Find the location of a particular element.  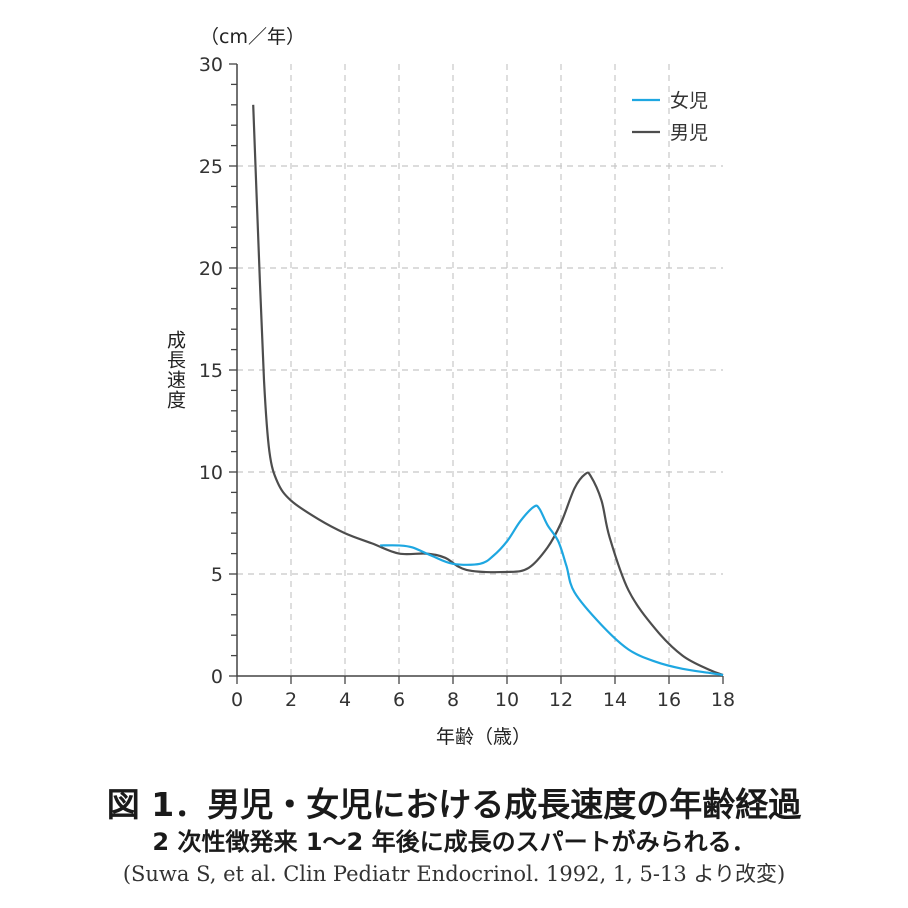

y-unit-label: （cm／年） is located at coordinates (252, 37).